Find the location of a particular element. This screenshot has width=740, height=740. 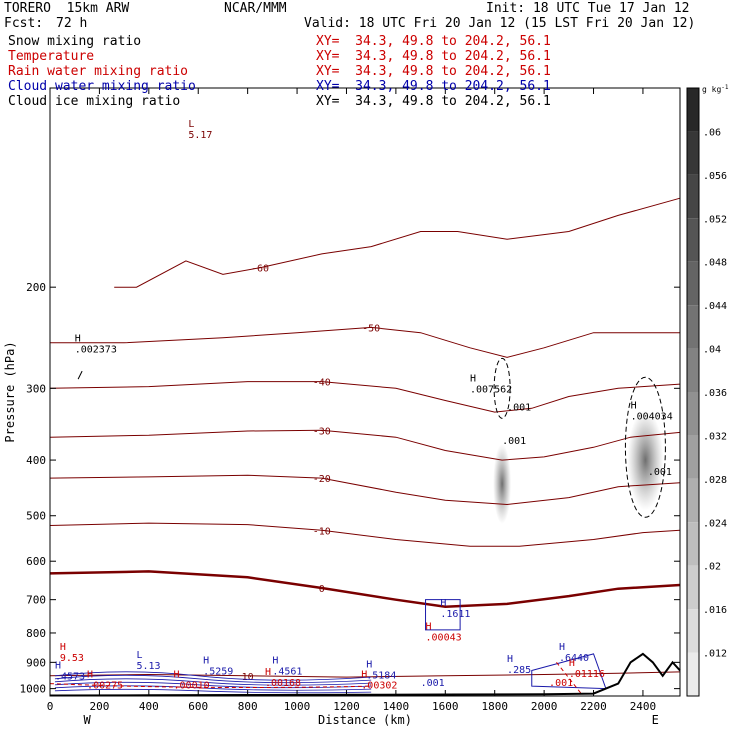

colorbar-unit: g kg-1 is located at coordinates (715, 89).